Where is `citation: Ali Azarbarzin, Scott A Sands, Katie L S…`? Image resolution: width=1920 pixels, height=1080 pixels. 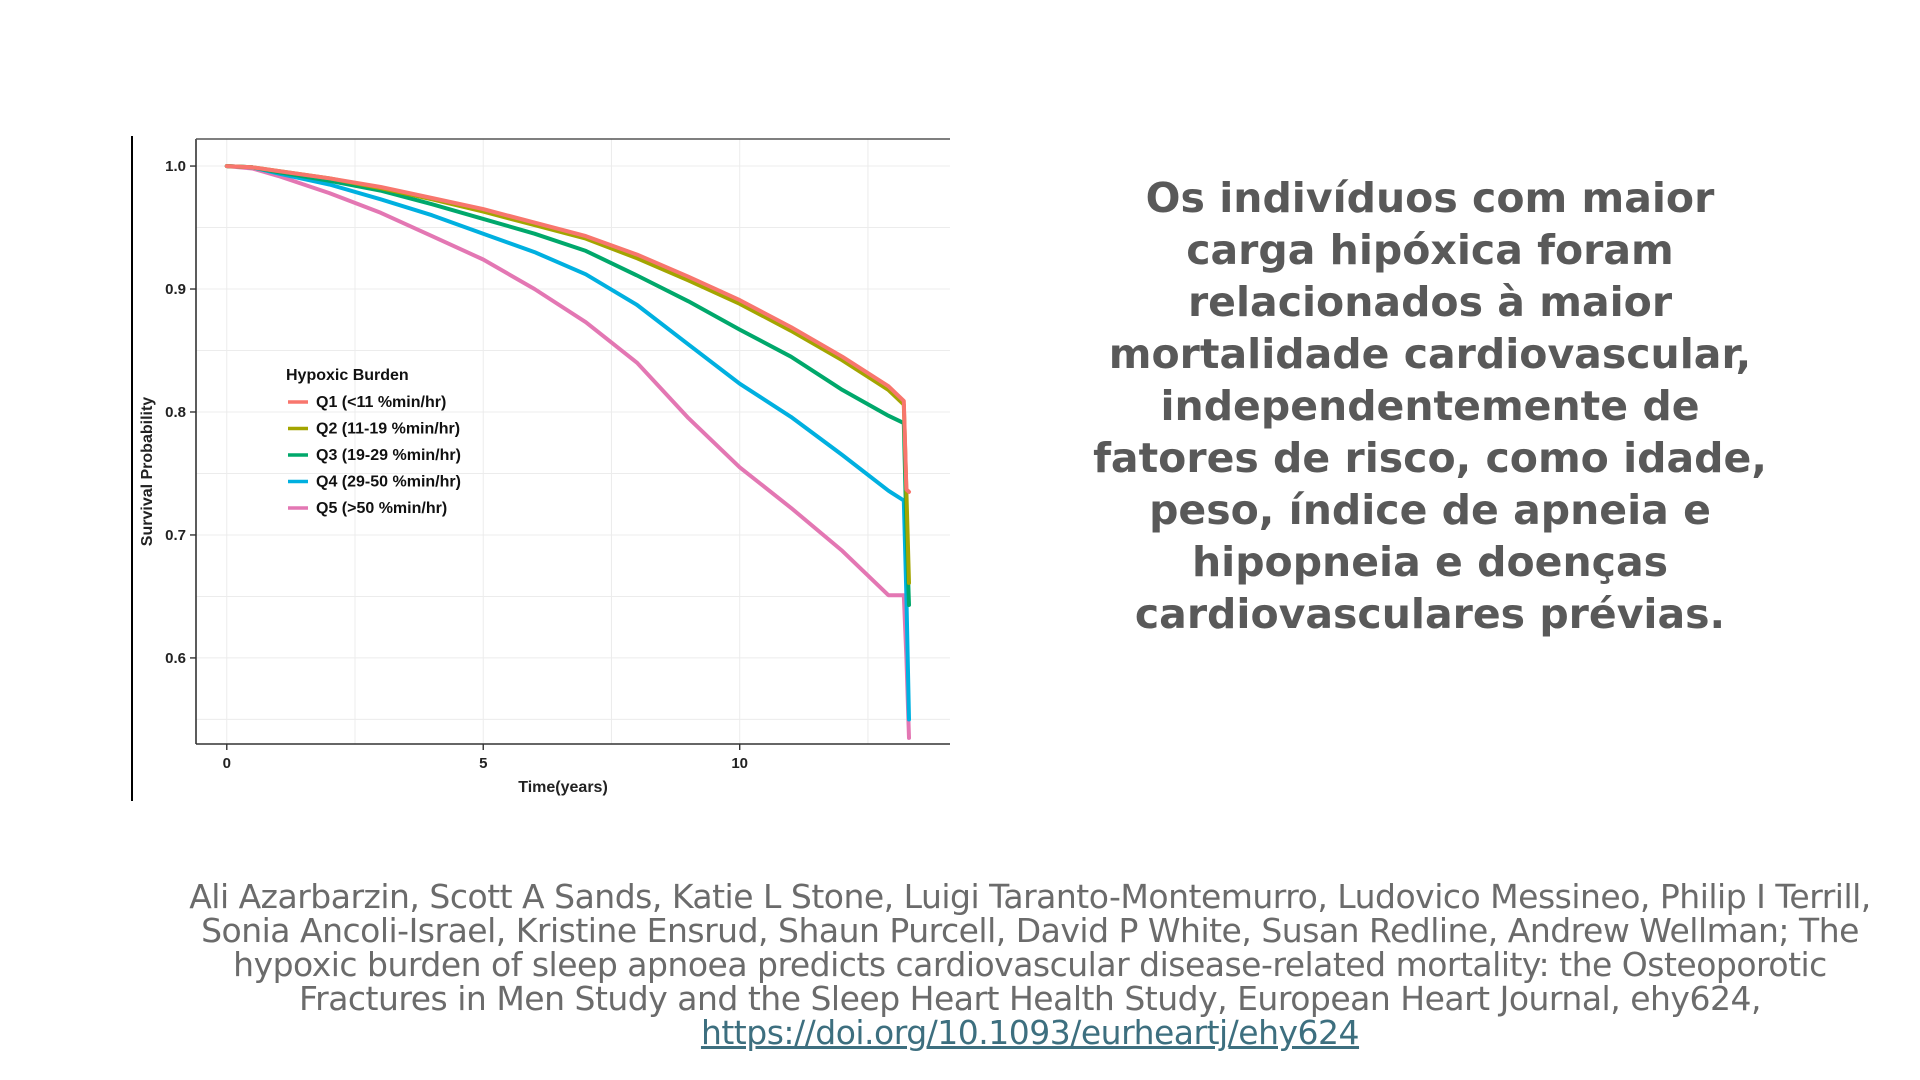
citation: Ali Azarbarzin, Scott A Sands, Katie L S… is located at coordinates (1030, 965).